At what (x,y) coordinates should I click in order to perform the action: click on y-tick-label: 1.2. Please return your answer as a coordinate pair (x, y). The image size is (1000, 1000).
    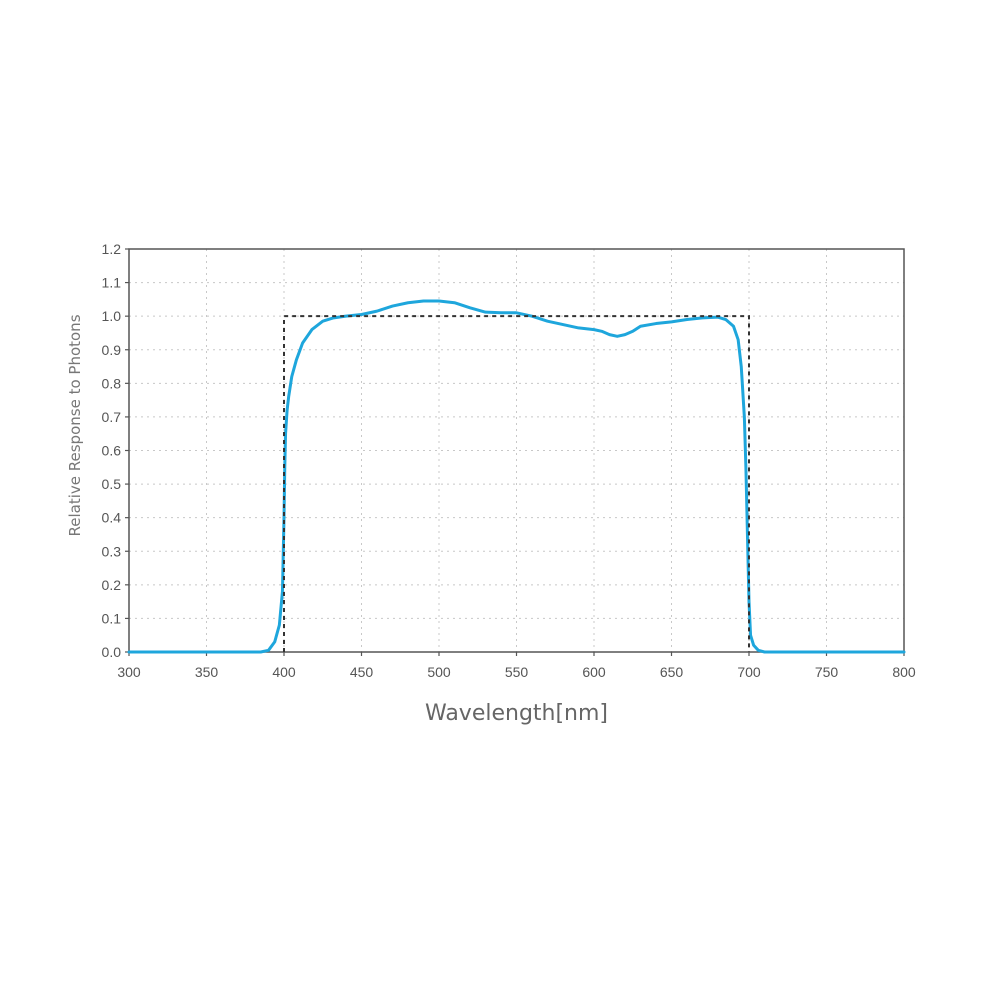
    Looking at the image, I should click on (112, 249).